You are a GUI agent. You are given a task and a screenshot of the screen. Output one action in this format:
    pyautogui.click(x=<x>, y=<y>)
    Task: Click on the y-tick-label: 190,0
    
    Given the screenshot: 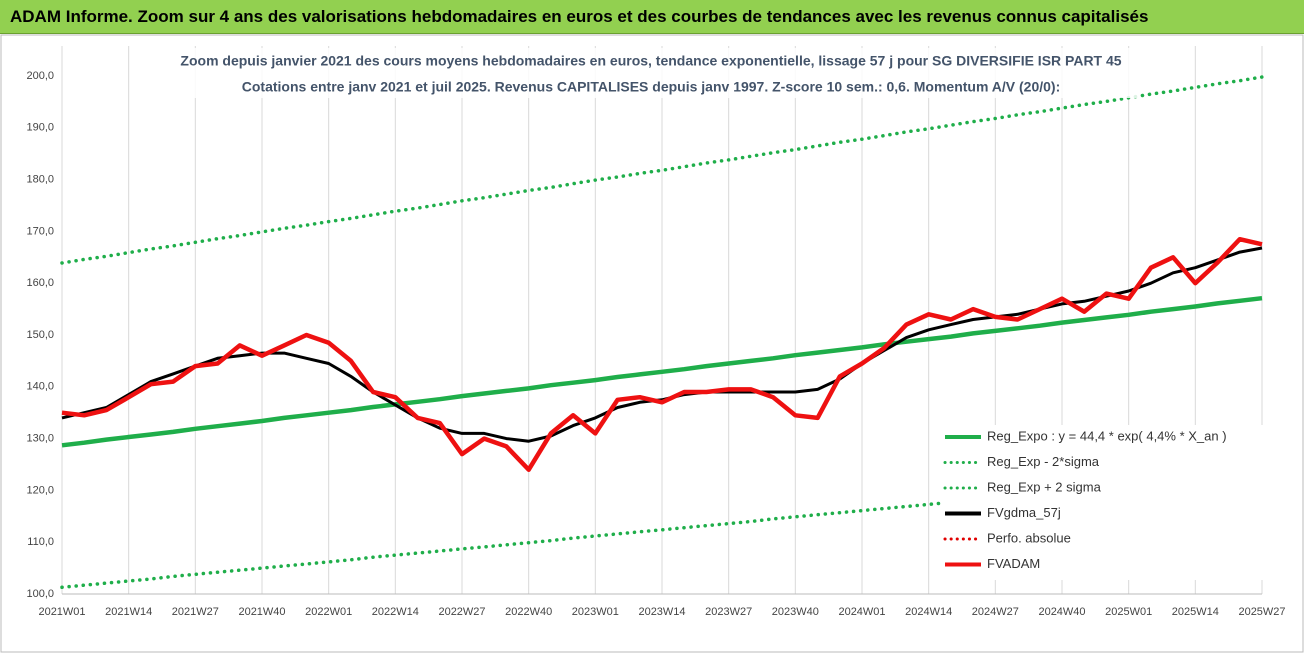 What is the action you would take?
    pyautogui.click(x=40, y=128)
    